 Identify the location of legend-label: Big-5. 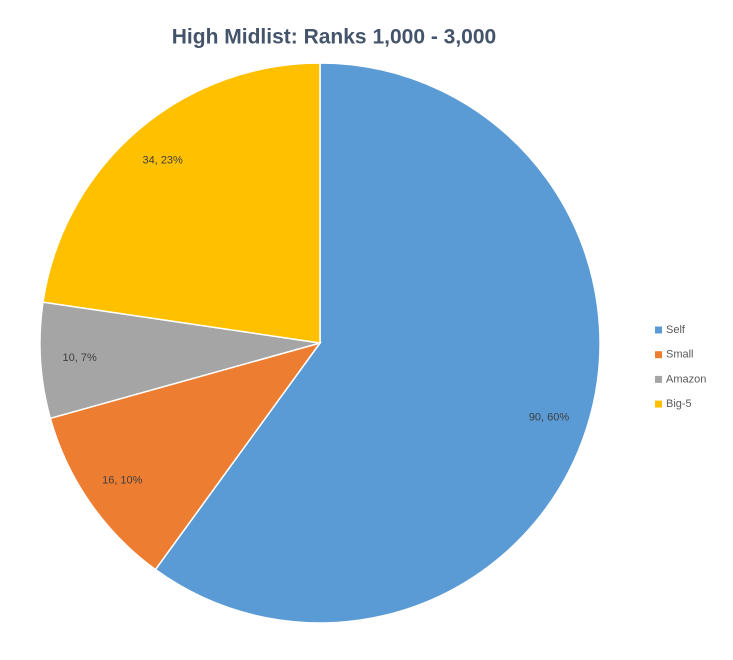
(679, 404).